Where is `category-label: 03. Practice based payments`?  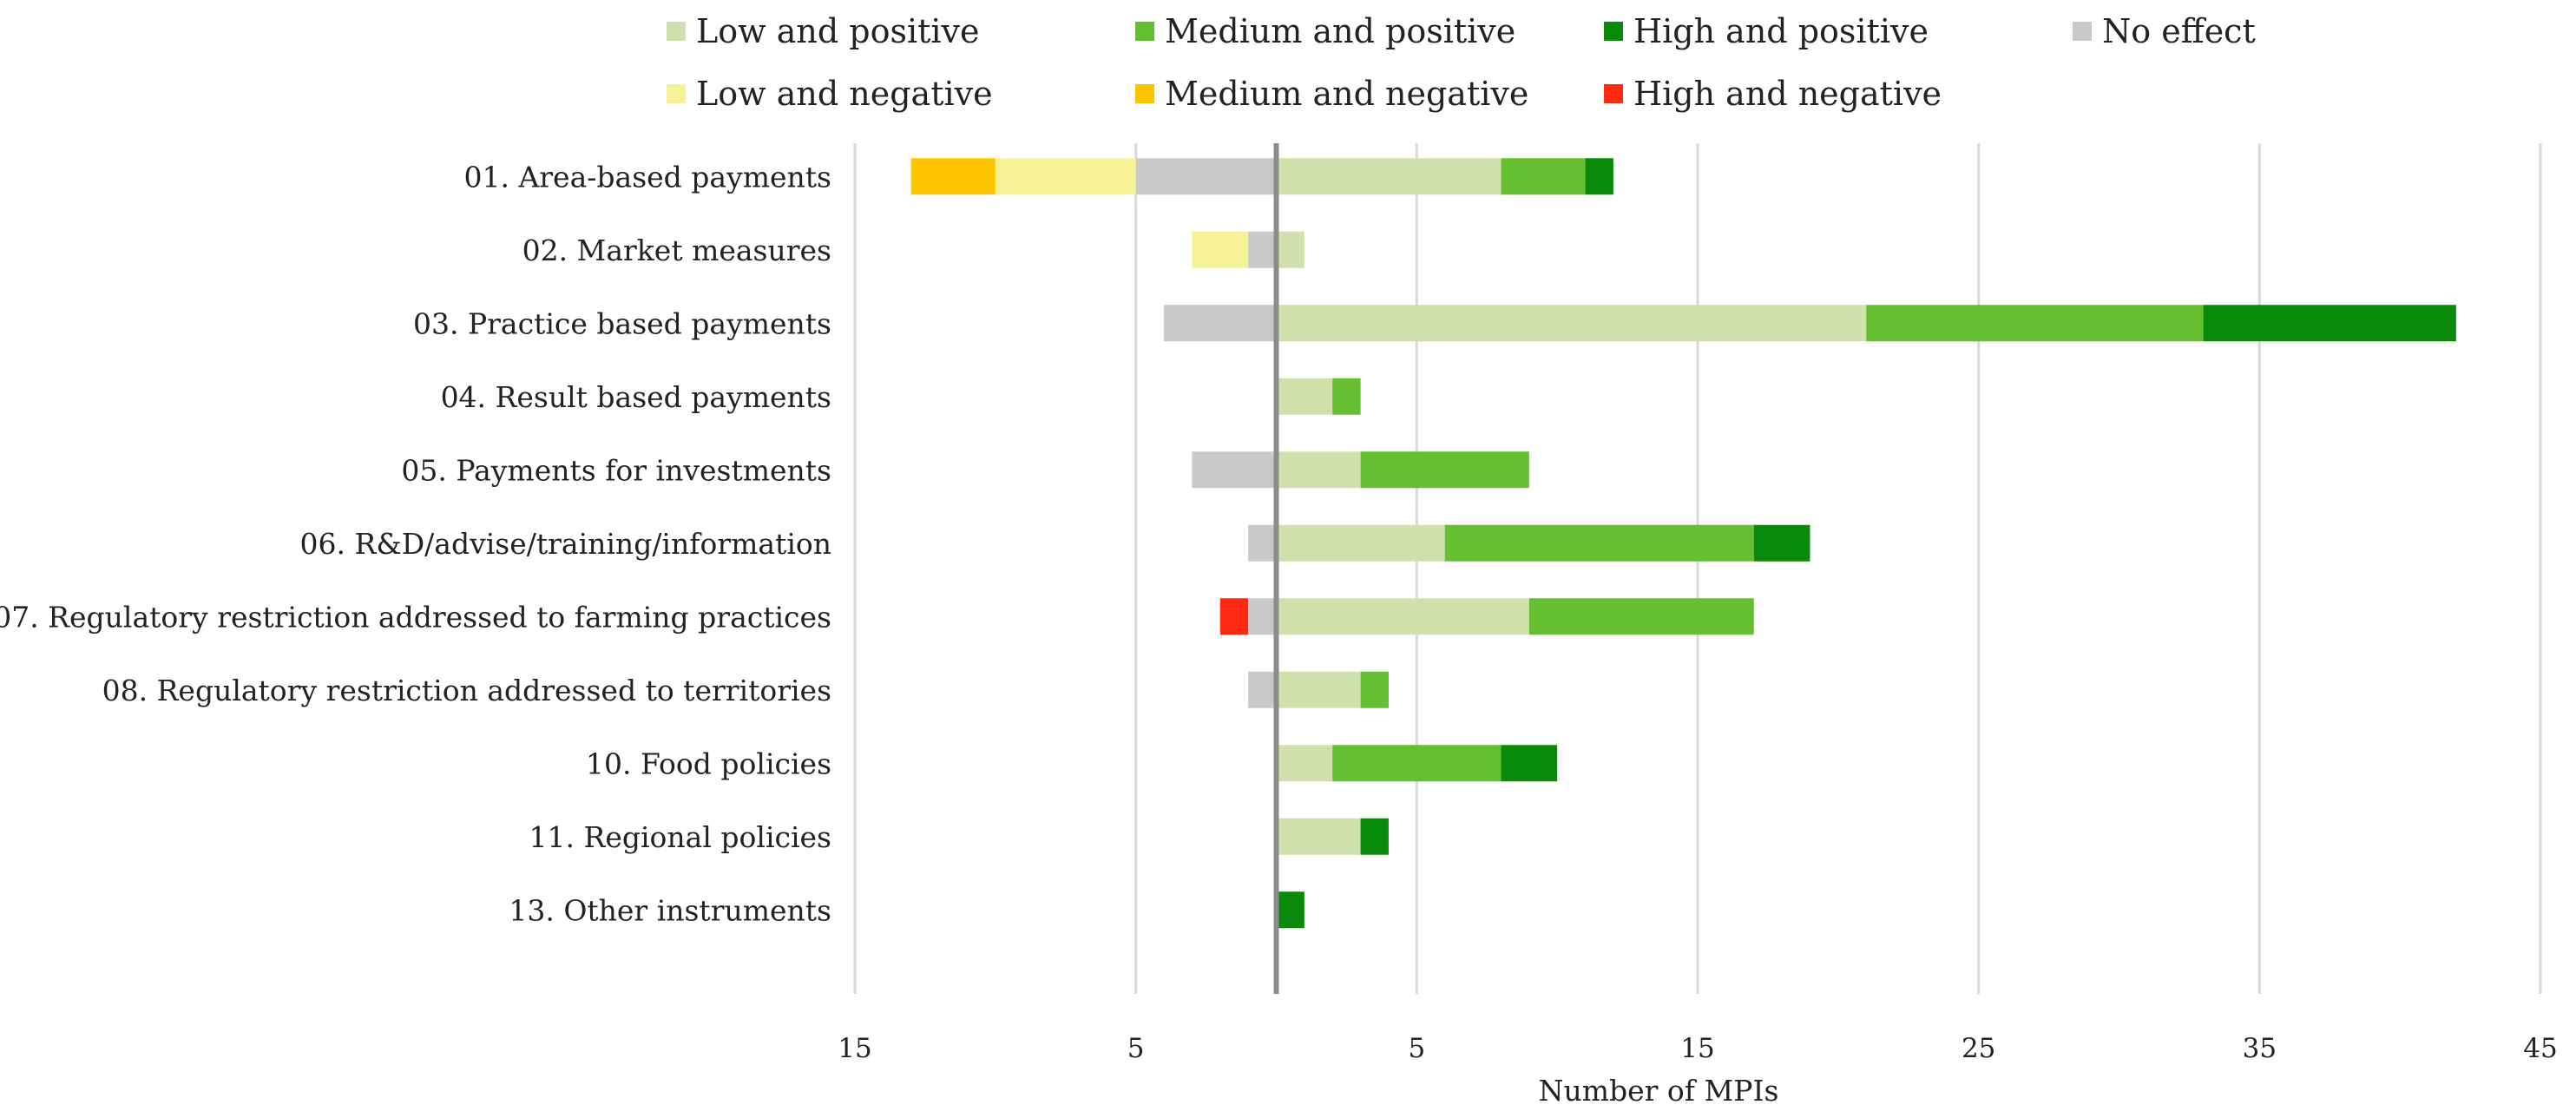 category-label: 03. Practice based payments is located at coordinates (622, 323).